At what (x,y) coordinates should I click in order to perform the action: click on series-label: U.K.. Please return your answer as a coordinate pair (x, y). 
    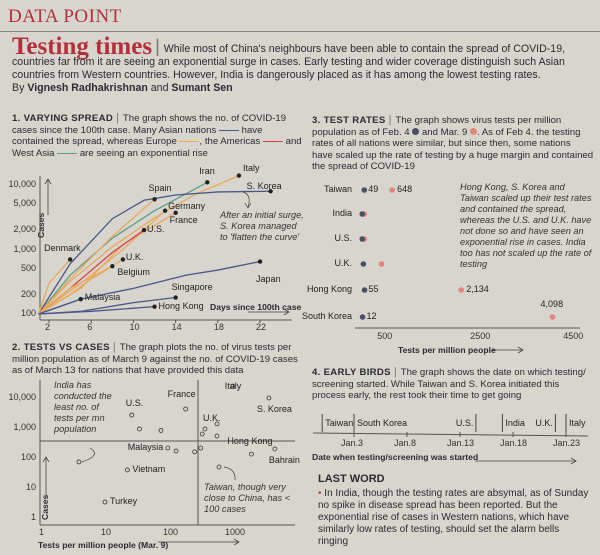
    Looking at the image, I should click on (134, 257).